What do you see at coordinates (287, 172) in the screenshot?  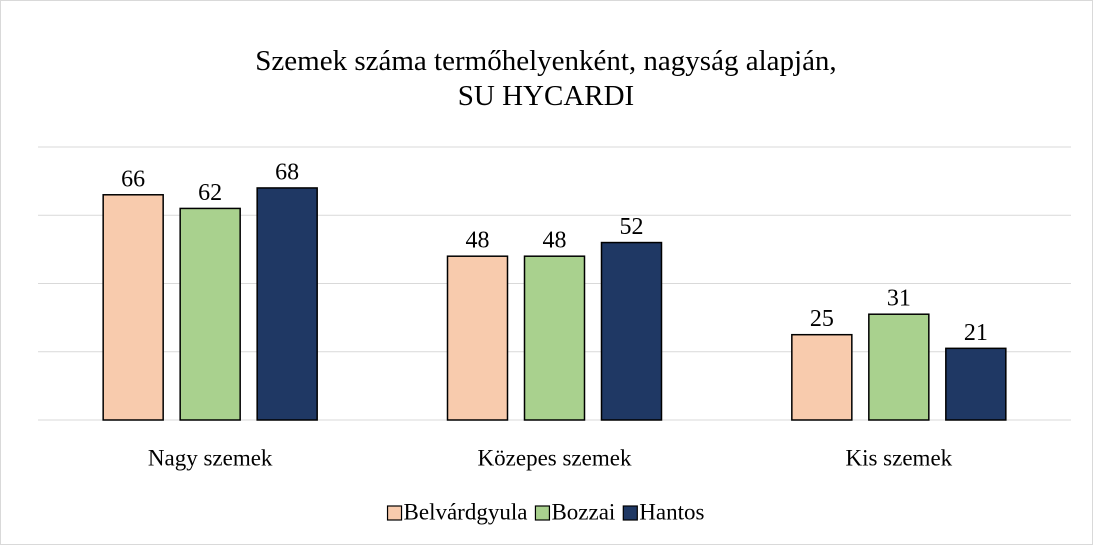 I see `data-label: 68` at bounding box center [287, 172].